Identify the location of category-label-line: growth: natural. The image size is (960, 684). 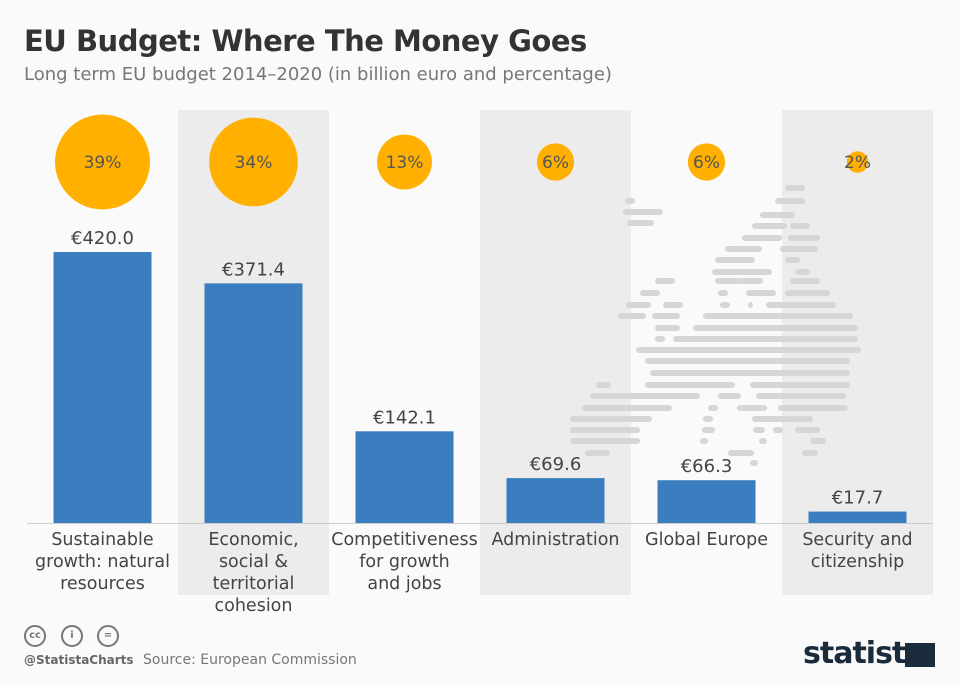
(102, 562).